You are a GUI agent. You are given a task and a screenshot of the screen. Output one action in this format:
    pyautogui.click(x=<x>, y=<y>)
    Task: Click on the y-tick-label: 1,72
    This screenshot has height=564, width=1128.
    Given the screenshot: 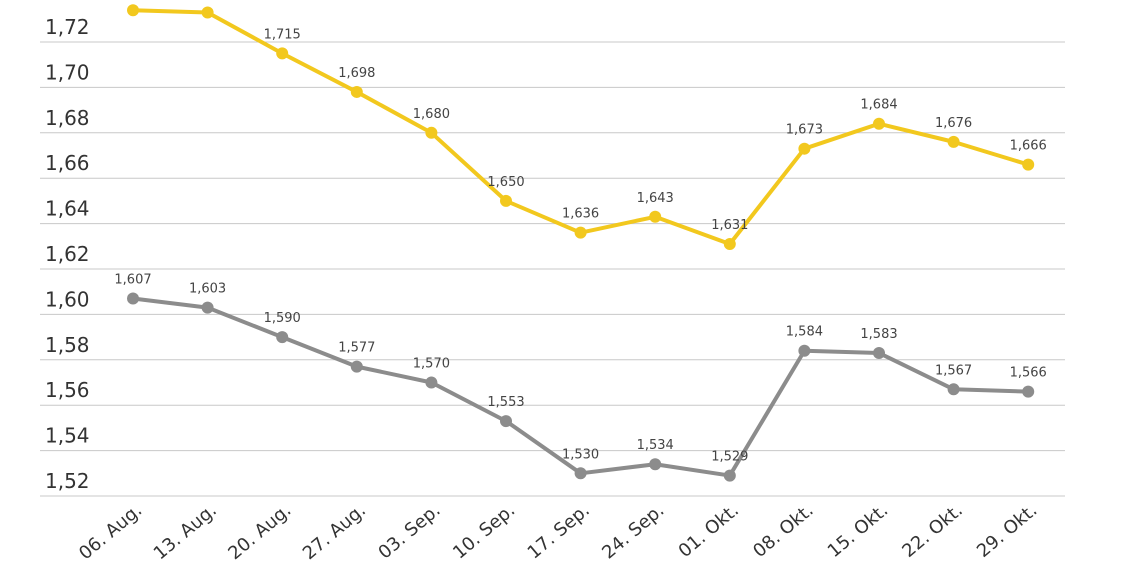 What is the action you would take?
    pyautogui.click(x=67, y=27)
    